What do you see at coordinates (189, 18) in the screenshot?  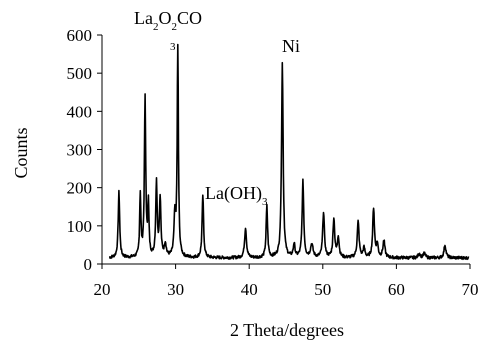 I see `annot-la2o2co3-co: CO` at bounding box center [189, 18].